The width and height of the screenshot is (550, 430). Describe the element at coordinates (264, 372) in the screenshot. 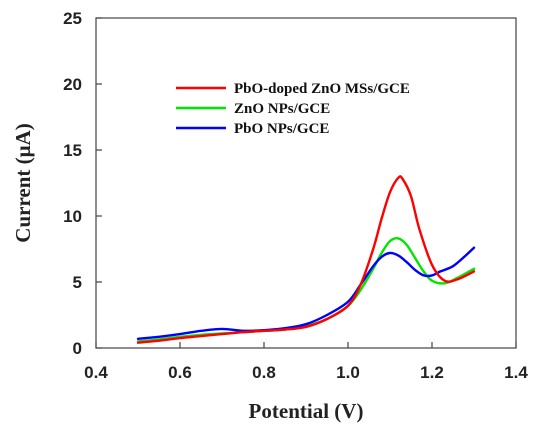

I see `x-tick-label: 0.8` at that location.